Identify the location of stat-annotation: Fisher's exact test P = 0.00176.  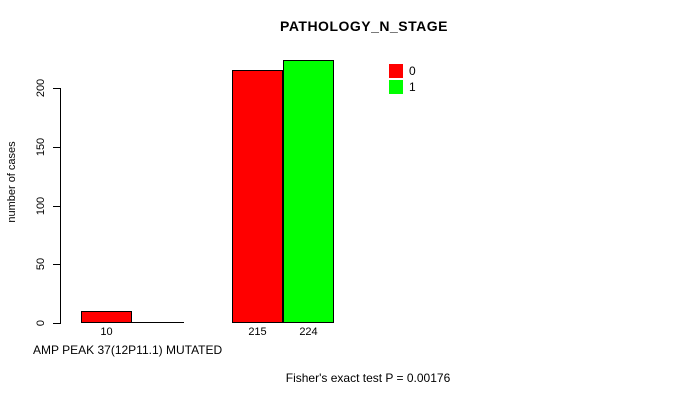
(368, 378).